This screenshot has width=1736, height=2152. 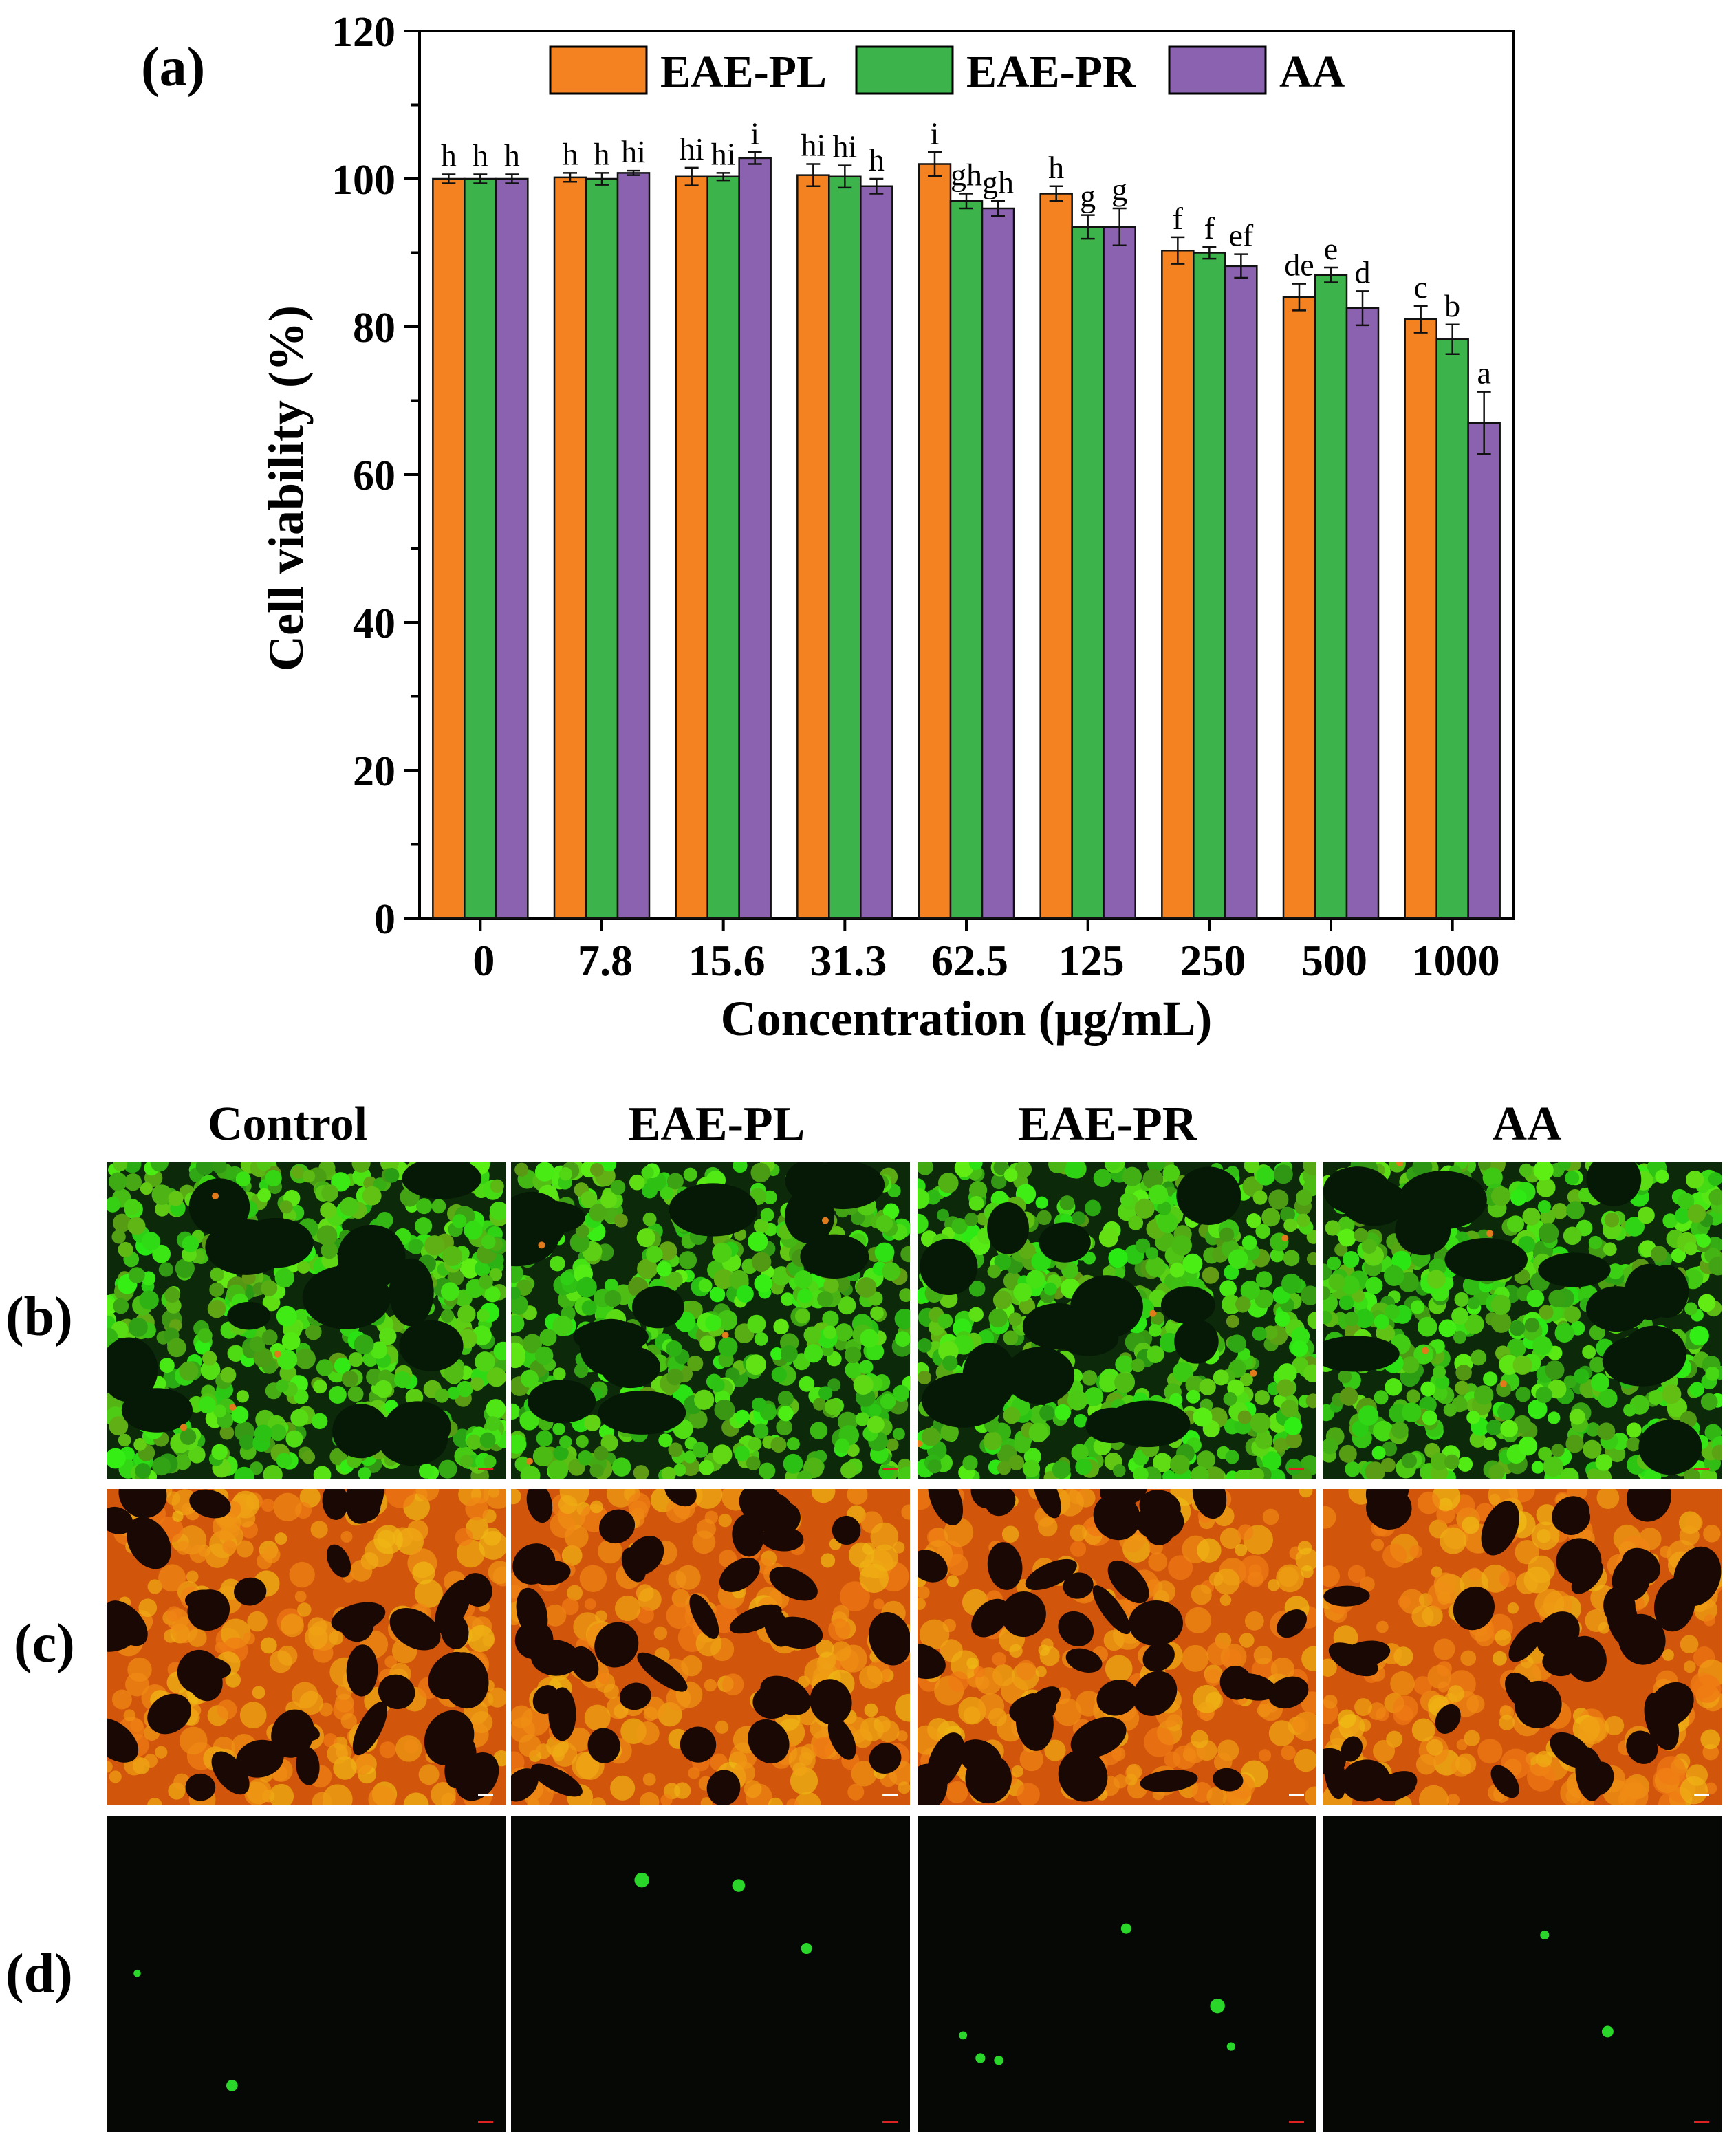 What do you see at coordinates (306, 1320) in the screenshot?
I see `micrograph-b-control` at bounding box center [306, 1320].